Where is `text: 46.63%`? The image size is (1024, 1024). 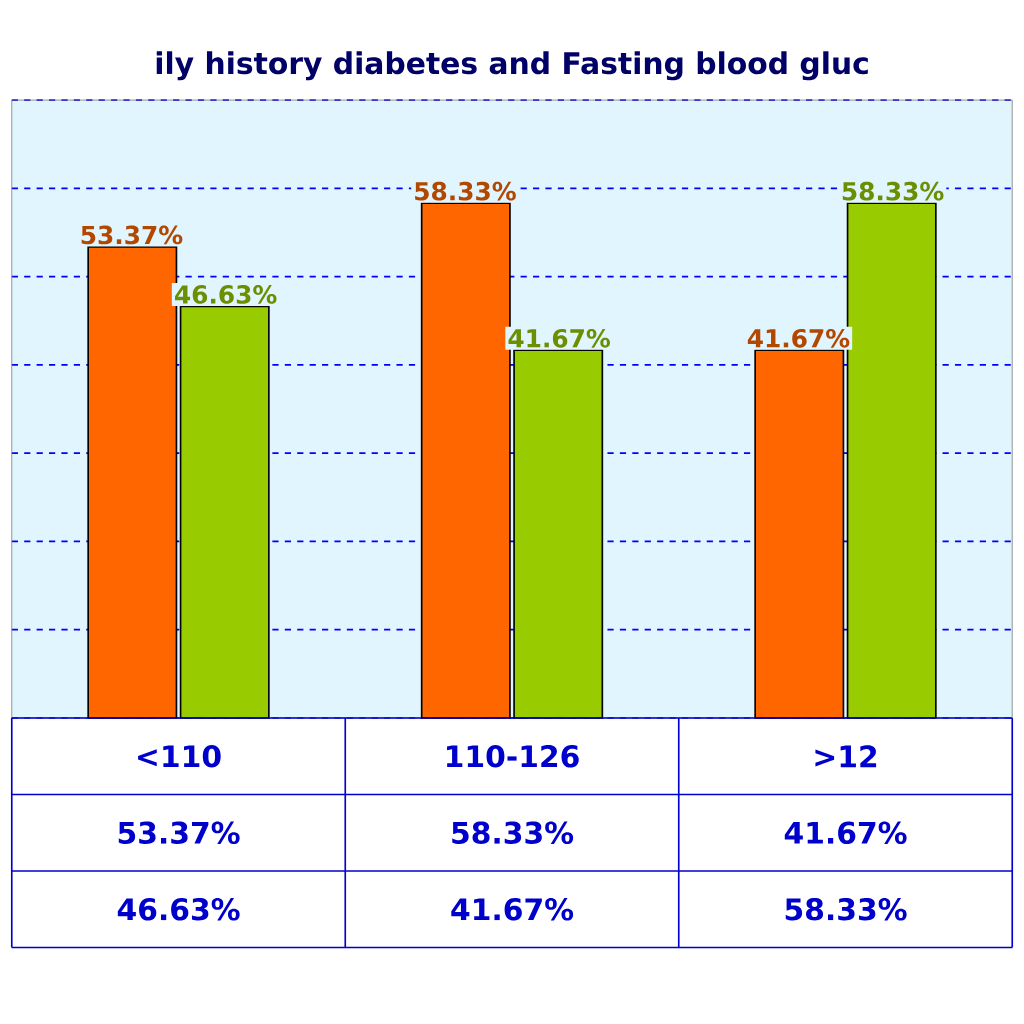 text: 46.63% is located at coordinates (226, 294).